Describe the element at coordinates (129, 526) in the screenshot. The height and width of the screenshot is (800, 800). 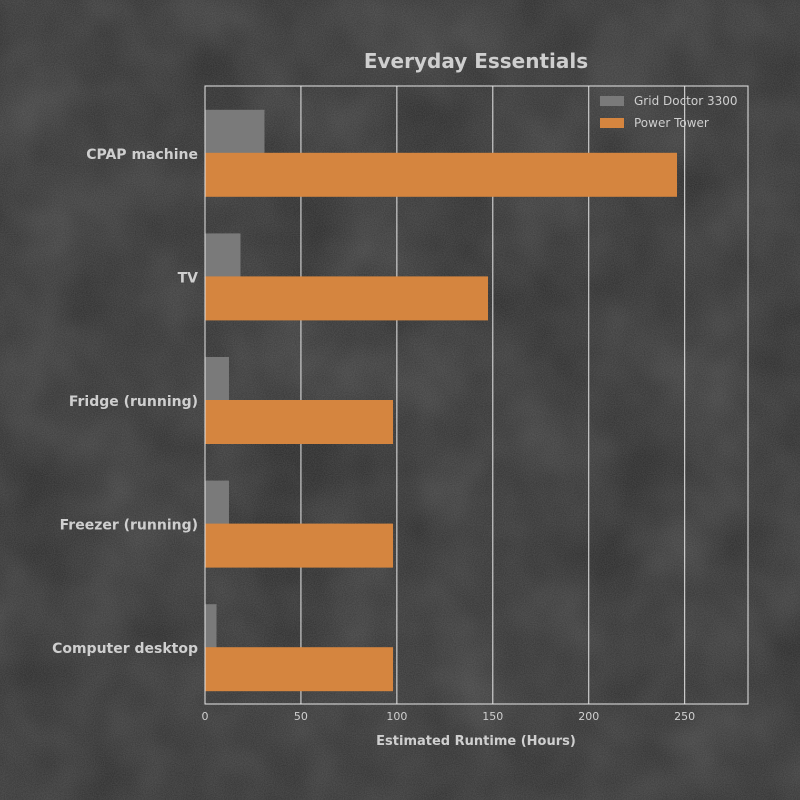
I see `category-label: Freezer (running)` at that location.